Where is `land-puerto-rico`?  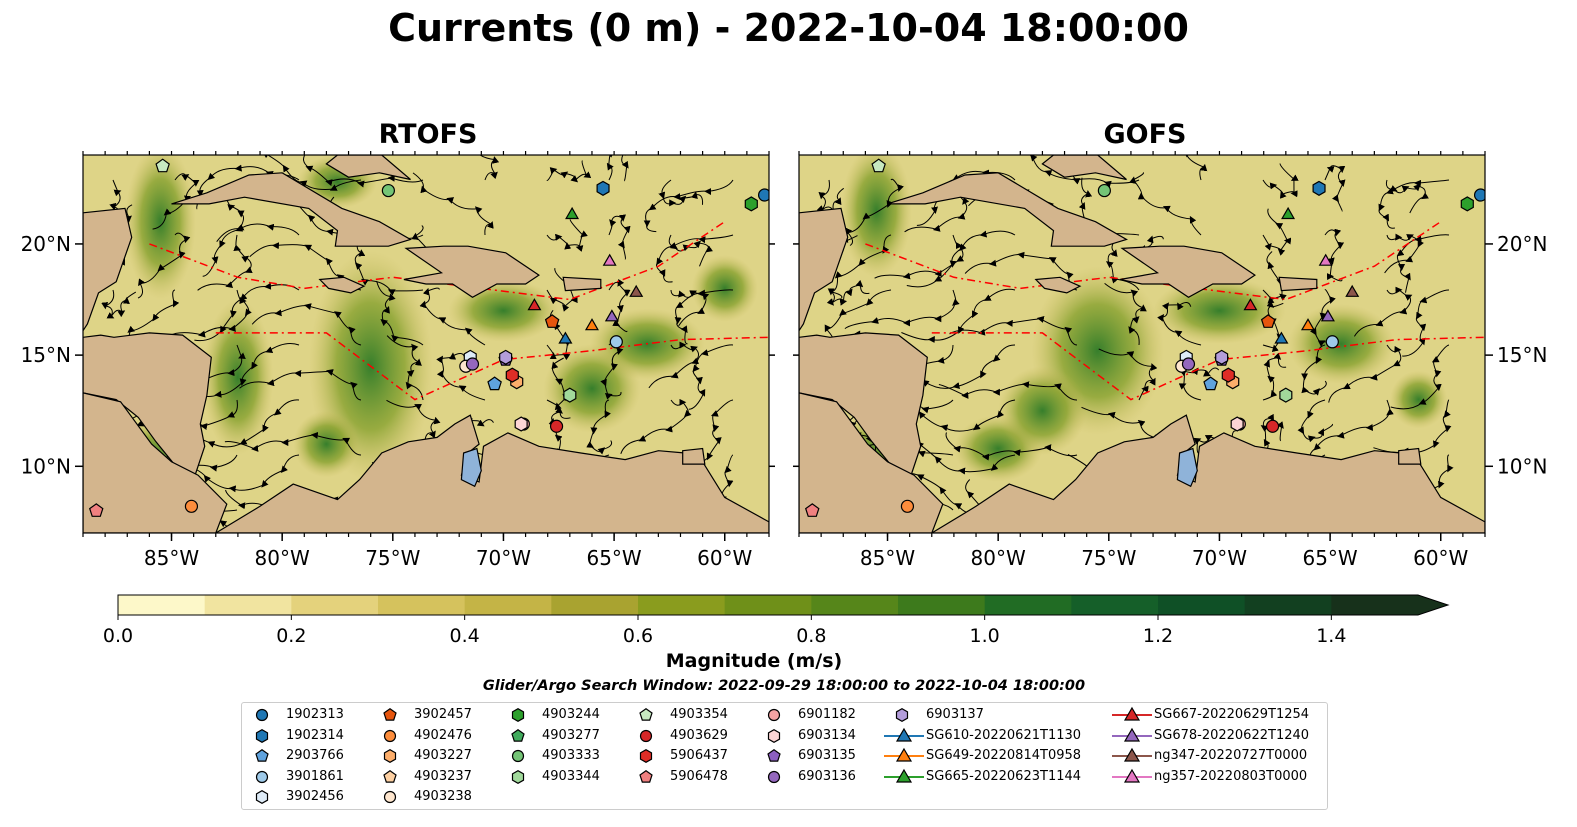 land-puerto-rico is located at coordinates (1298, 284).